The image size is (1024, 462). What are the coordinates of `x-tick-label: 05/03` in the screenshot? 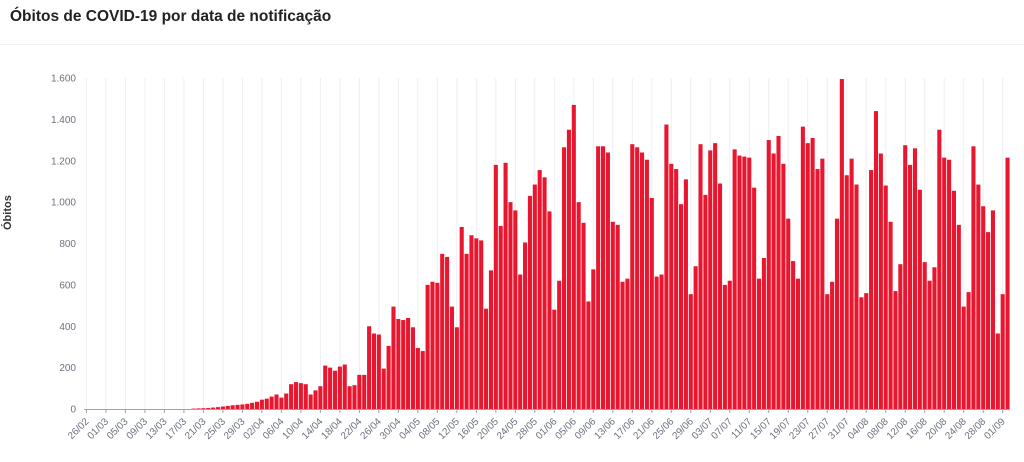 It's located at (118, 429).